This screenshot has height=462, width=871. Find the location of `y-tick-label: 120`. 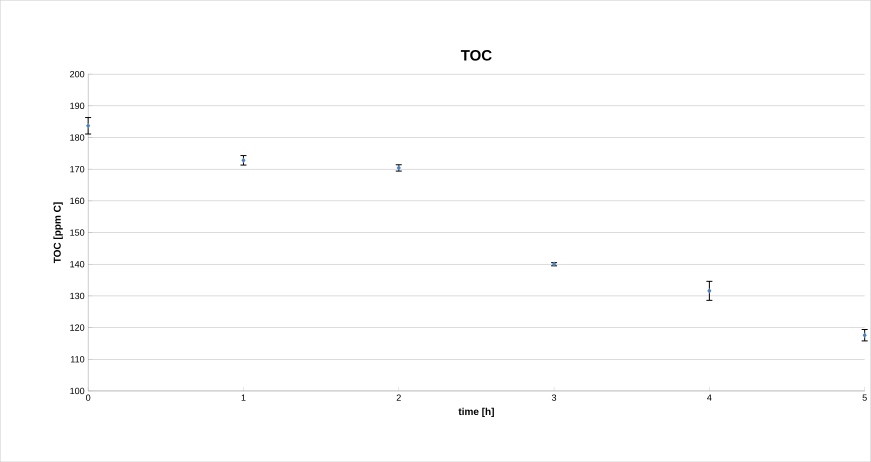

y-tick-label: 120 is located at coordinates (77, 327).